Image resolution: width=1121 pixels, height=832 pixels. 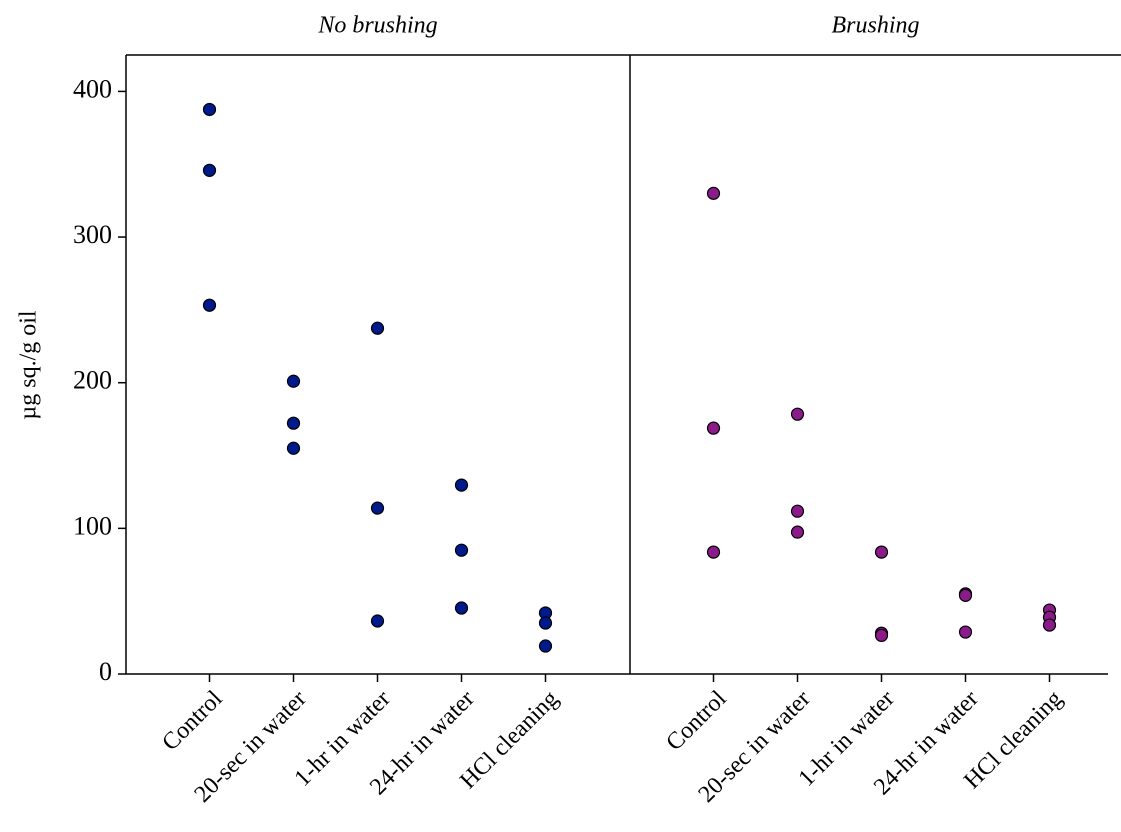 I want to click on panel-title: No brushing, so click(x=377, y=26).